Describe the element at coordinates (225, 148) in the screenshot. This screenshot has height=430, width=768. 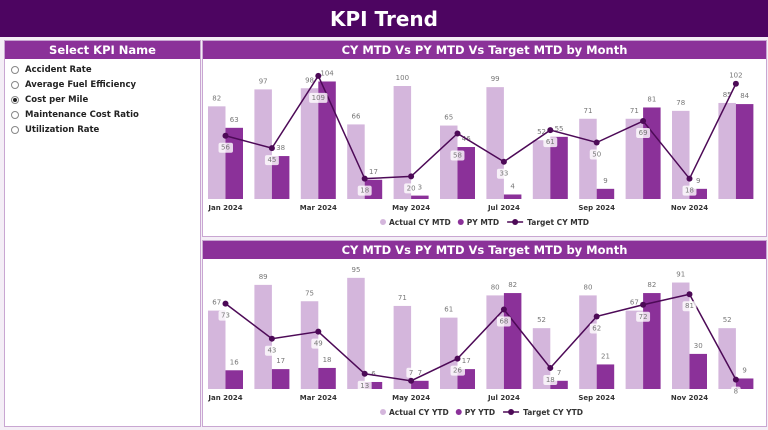
I see `target-data-label: 56` at that location.